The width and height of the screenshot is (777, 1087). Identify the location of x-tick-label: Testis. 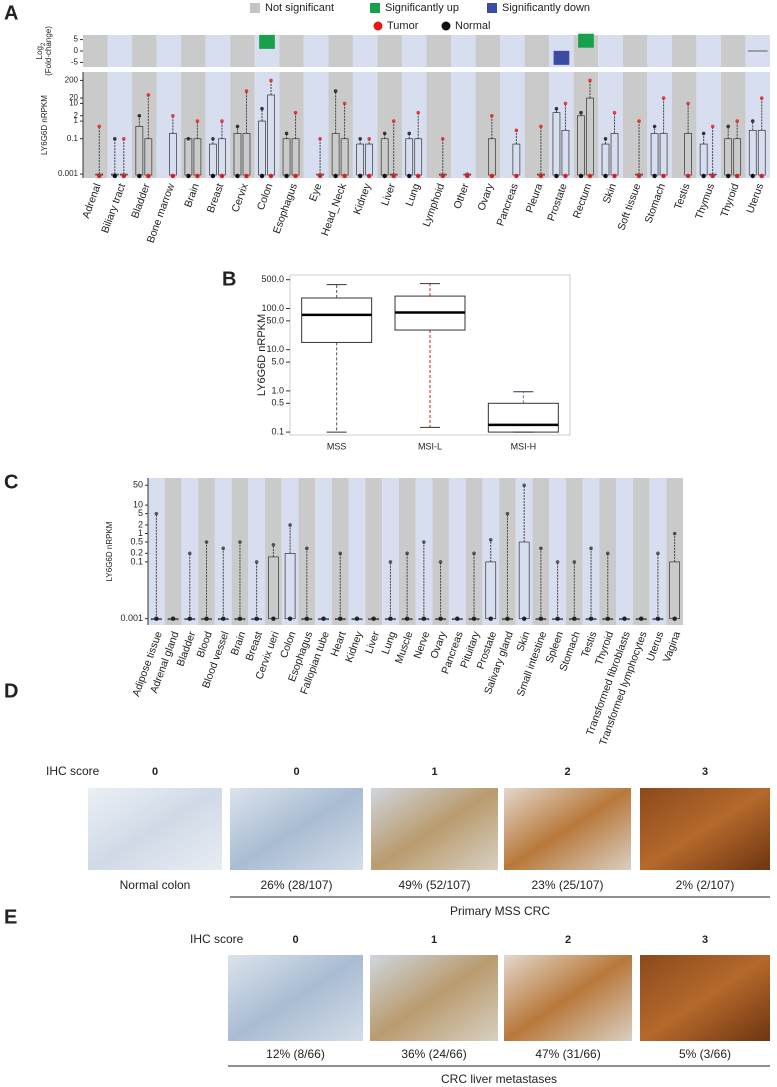
(682, 196).